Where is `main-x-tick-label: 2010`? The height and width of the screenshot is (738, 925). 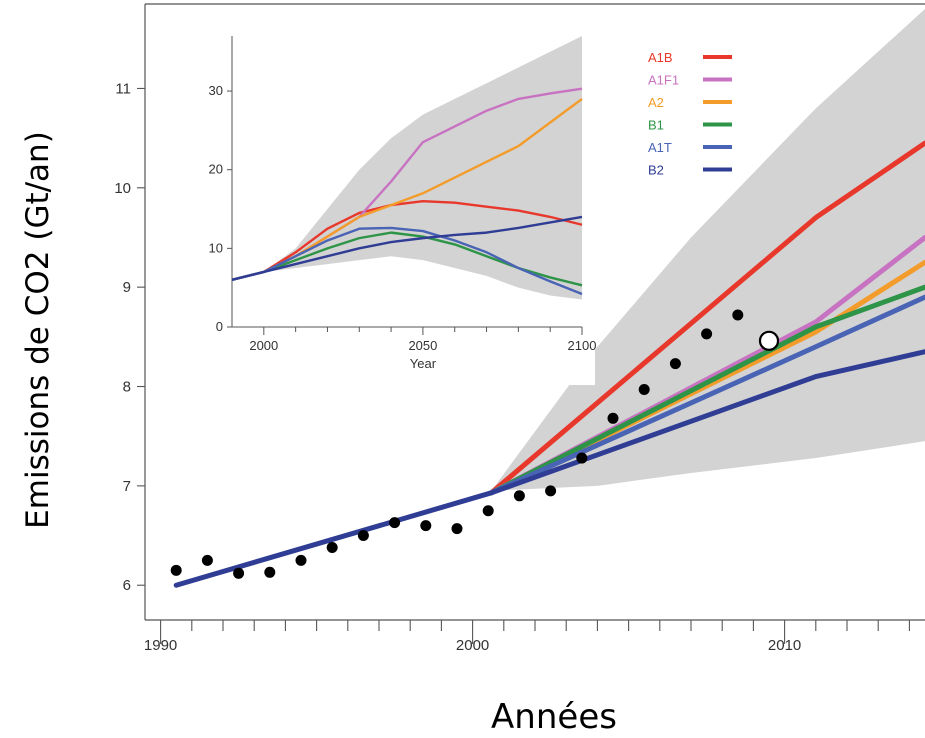
main-x-tick-label: 2010 is located at coordinates (784, 645).